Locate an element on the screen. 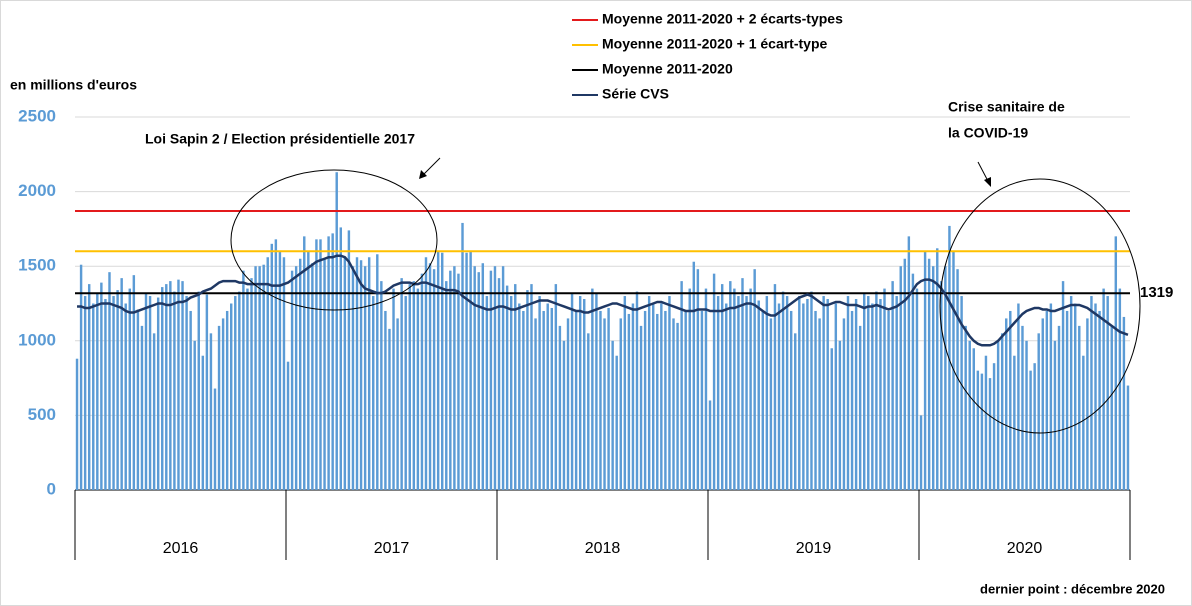 The height and width of the screenshot is (606, 1192). annotation: Crise sanitaire de is located at coordinates (1006, 107).